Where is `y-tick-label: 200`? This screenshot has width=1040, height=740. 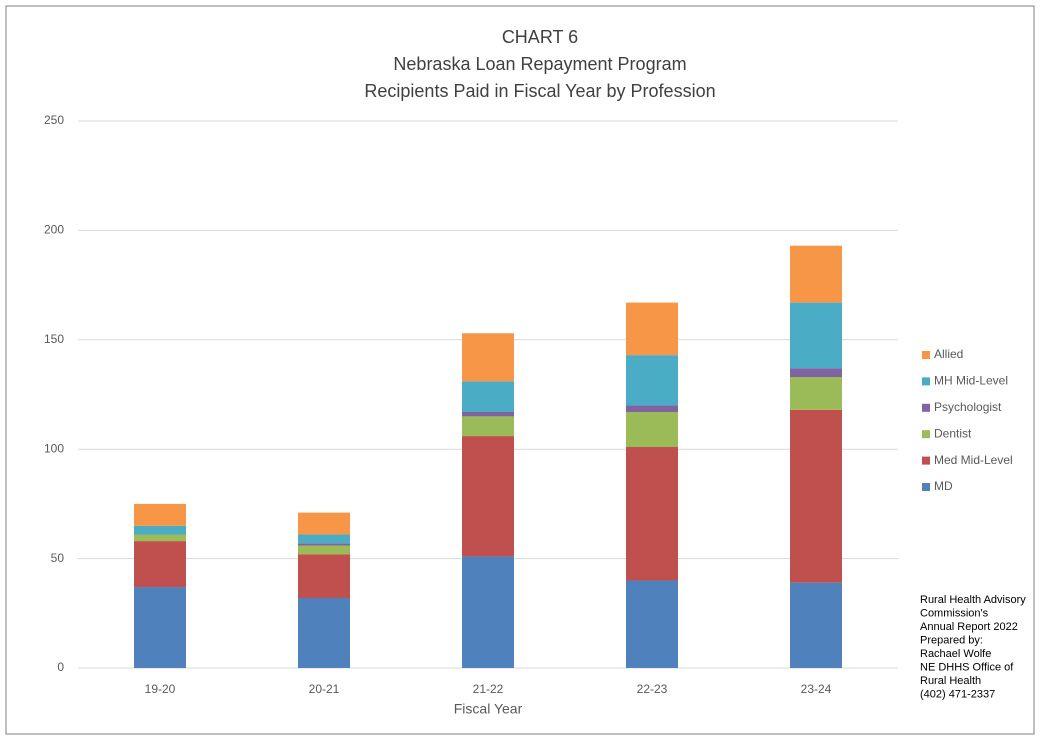 y-tick-label: 200 is located at coordinates (54, 230).